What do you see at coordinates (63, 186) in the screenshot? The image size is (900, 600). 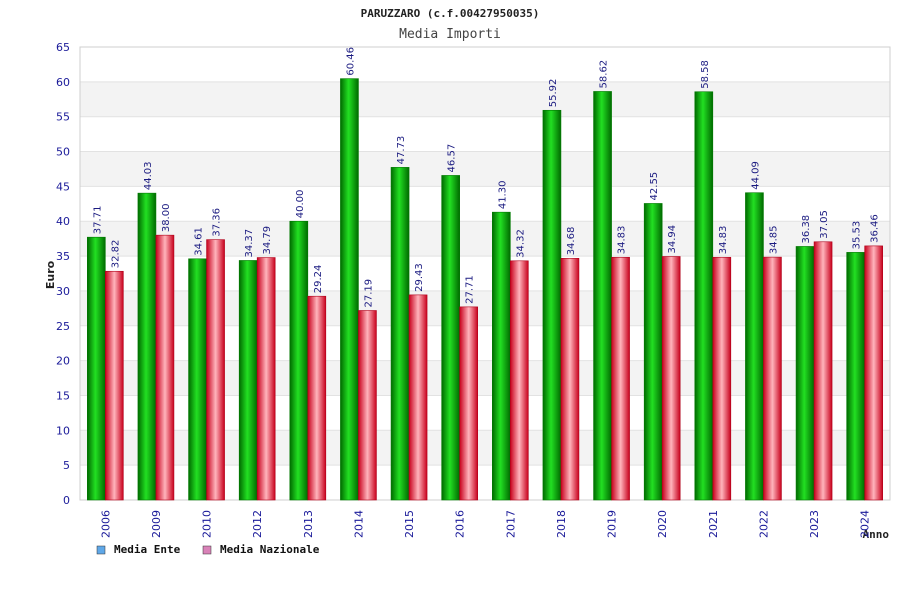 I see `y-tick-label: 45` at bounding box center [63, 186].